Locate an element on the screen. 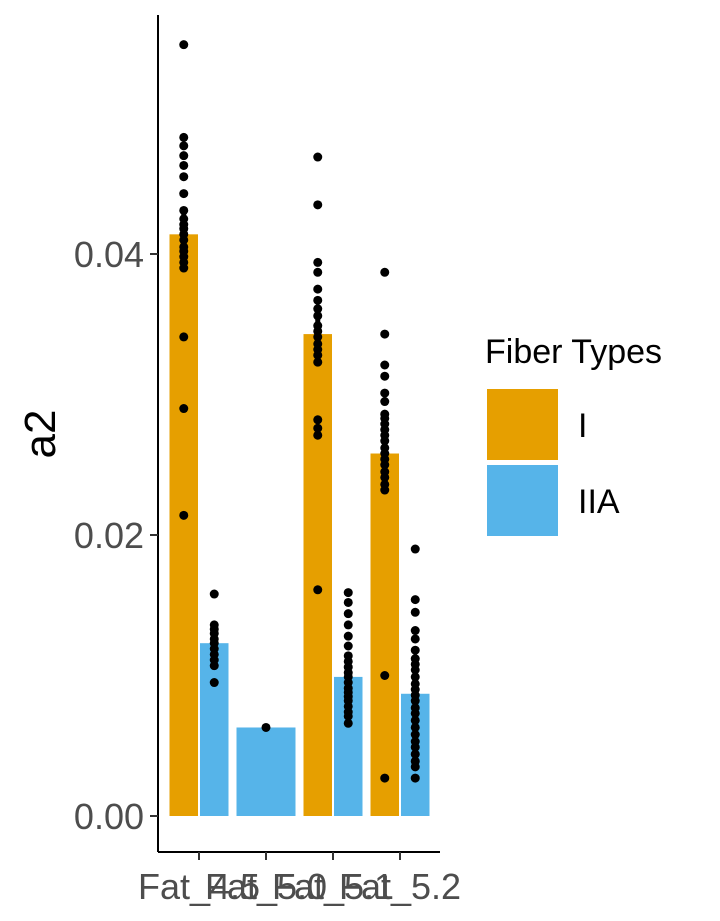  point-Fat_5.2-IIA-5 is located at coordinates (415, 650).